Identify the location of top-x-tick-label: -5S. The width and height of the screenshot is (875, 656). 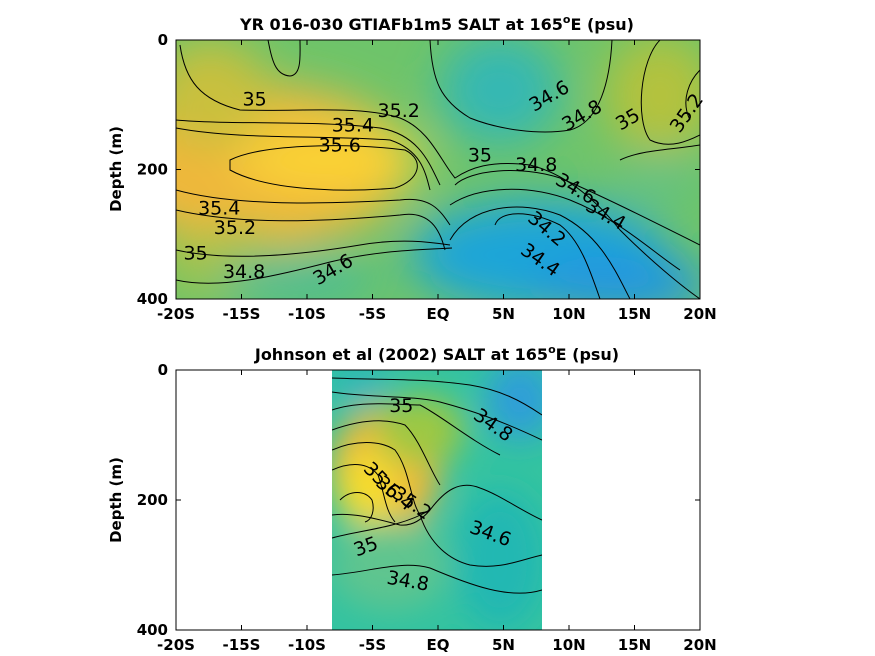
(372, 314).